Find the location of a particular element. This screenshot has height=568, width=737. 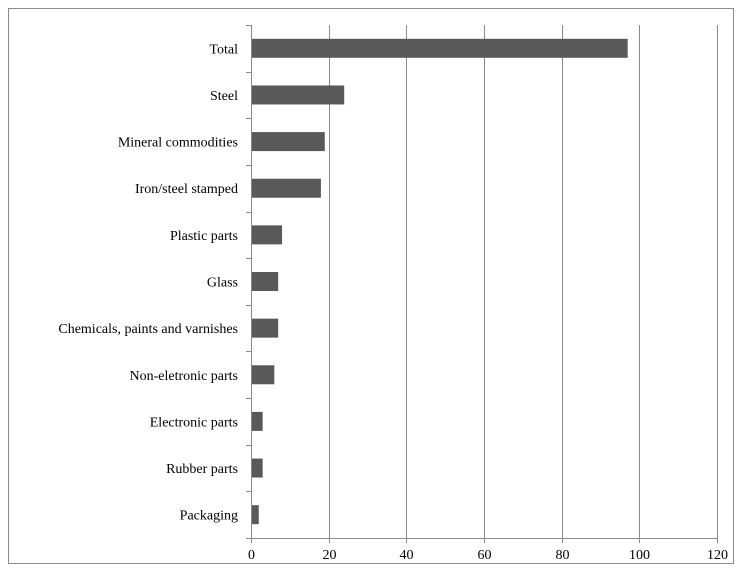

x-tick-label-120: 120 is located at coordinates (717, 555).